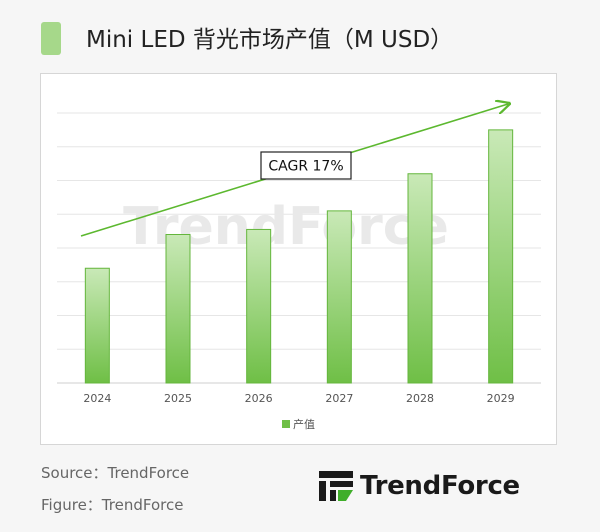 The height and width of the screenshot is (532, 600). What do you see at coordinates (304, 424) in the screenshot?
I see `legend-label: 产值` at bounding box center [304, 424].